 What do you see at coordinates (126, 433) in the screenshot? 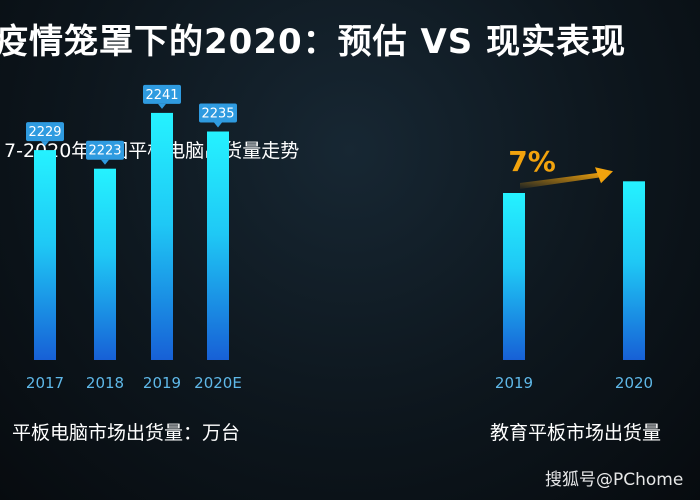
I see `left-chart-caption: 平板电脑市场出货量：万台` at bounding box center [126, 433].